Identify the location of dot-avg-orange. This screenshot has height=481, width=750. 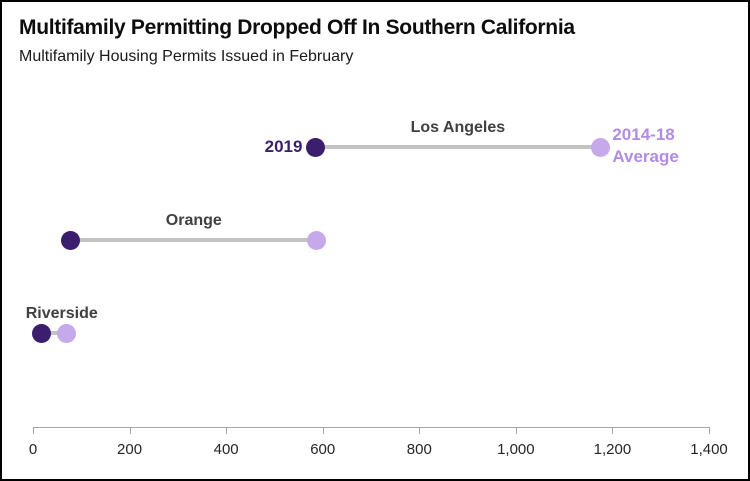
(317, 240).